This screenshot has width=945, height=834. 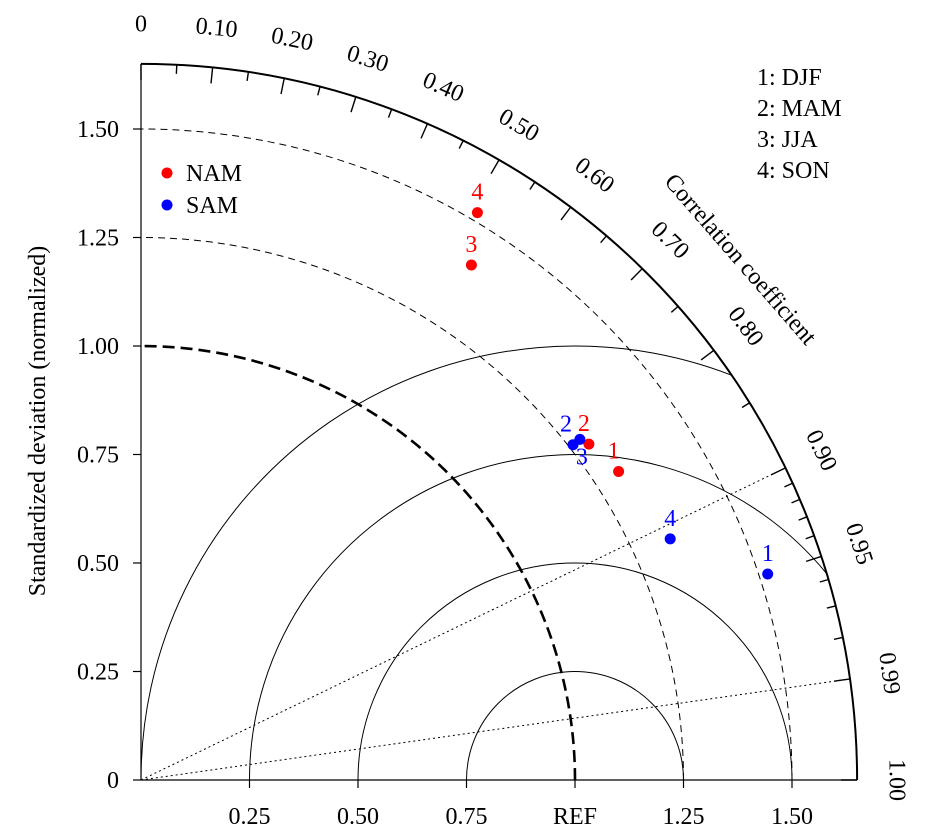 What do you see at coordinates (614, 452) in the screenshot?
I see `point-label-nam-1: 1` at bounding box center [614, 452].